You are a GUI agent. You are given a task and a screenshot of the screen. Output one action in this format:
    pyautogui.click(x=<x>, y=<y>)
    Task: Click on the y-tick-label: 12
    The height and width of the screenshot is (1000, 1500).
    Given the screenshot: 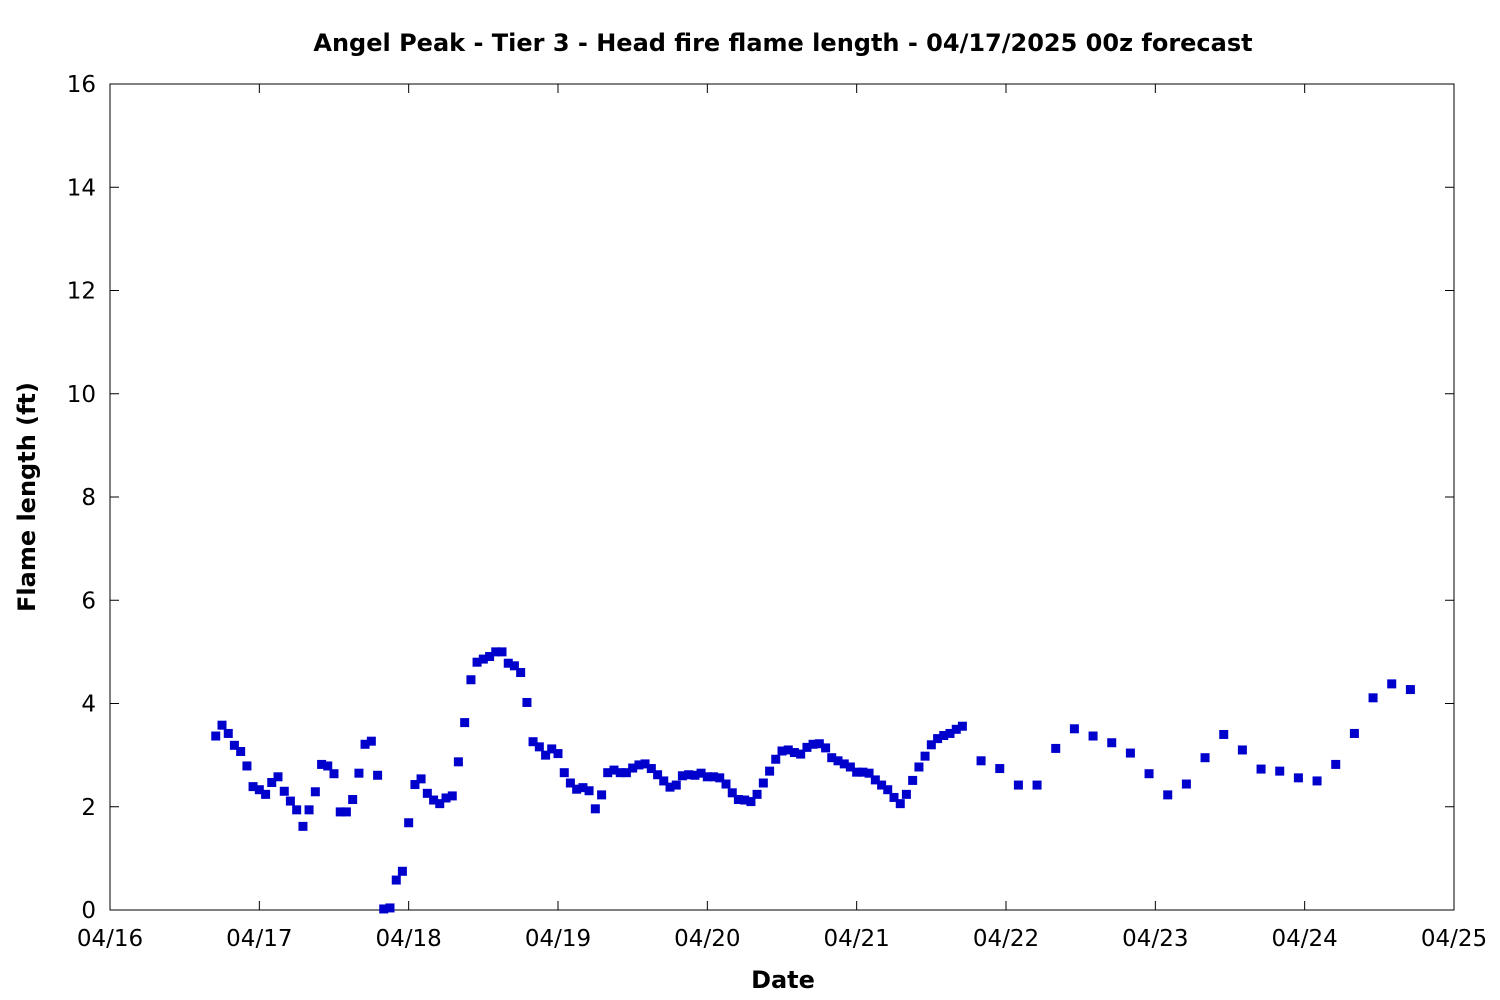 What is the action you would take?
    pyautogui.click(x=81, y=292)
    